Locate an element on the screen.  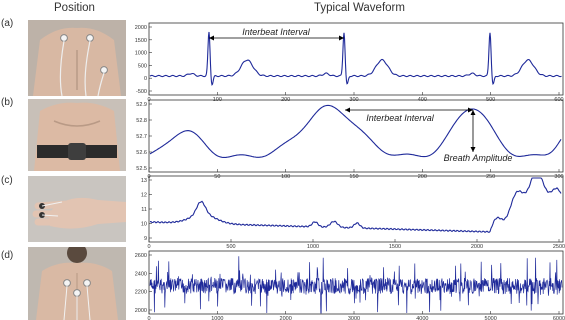
plot-d is located at coordinates (356, 282).